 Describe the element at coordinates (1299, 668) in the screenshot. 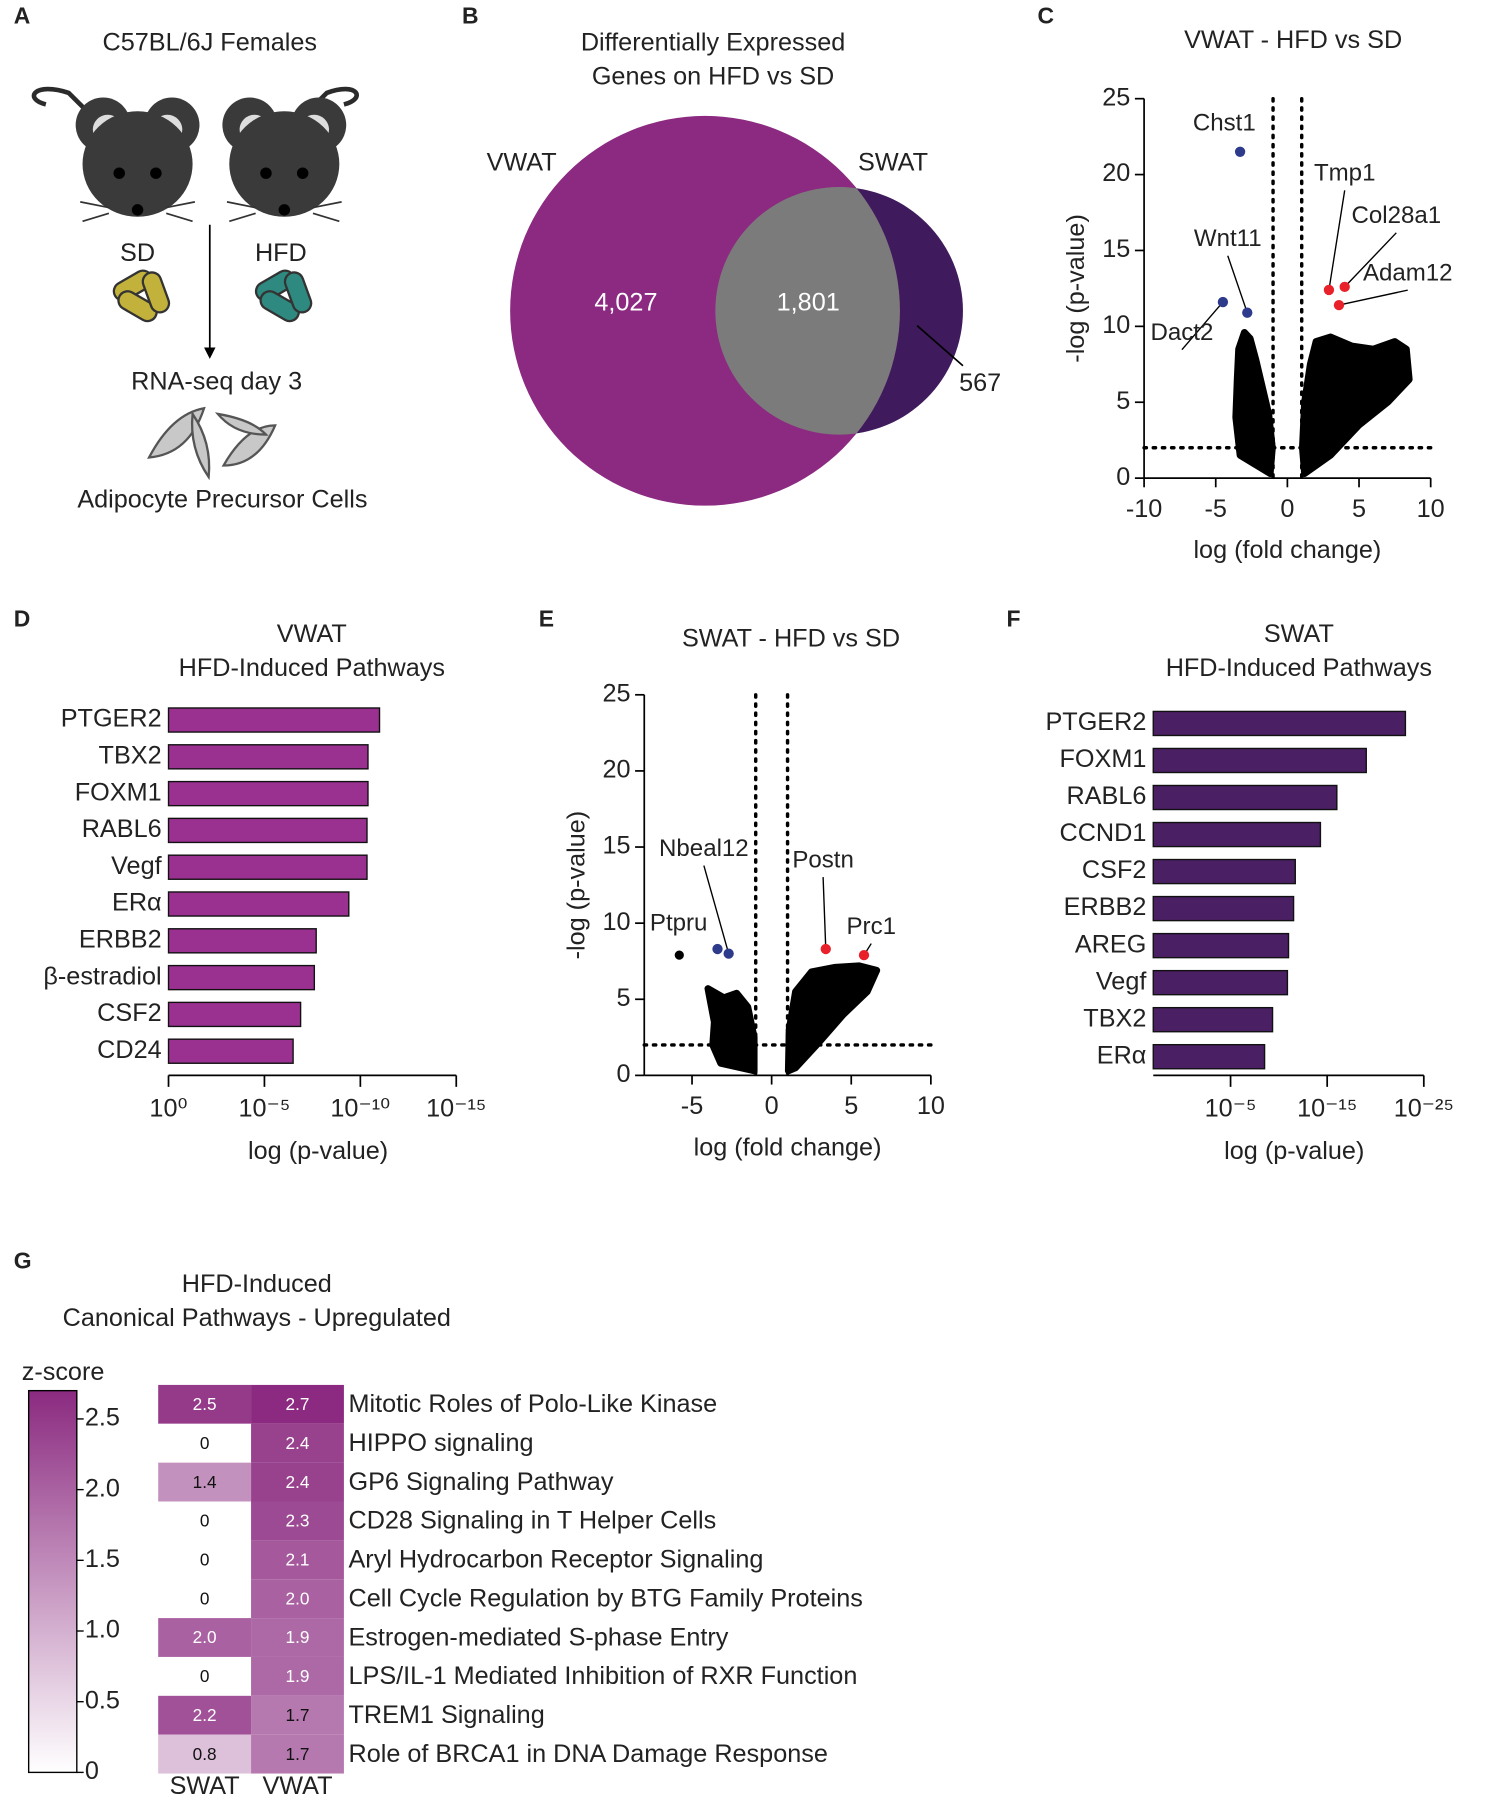

I see `chart-title: HFD-Induced Pathways` at that location.